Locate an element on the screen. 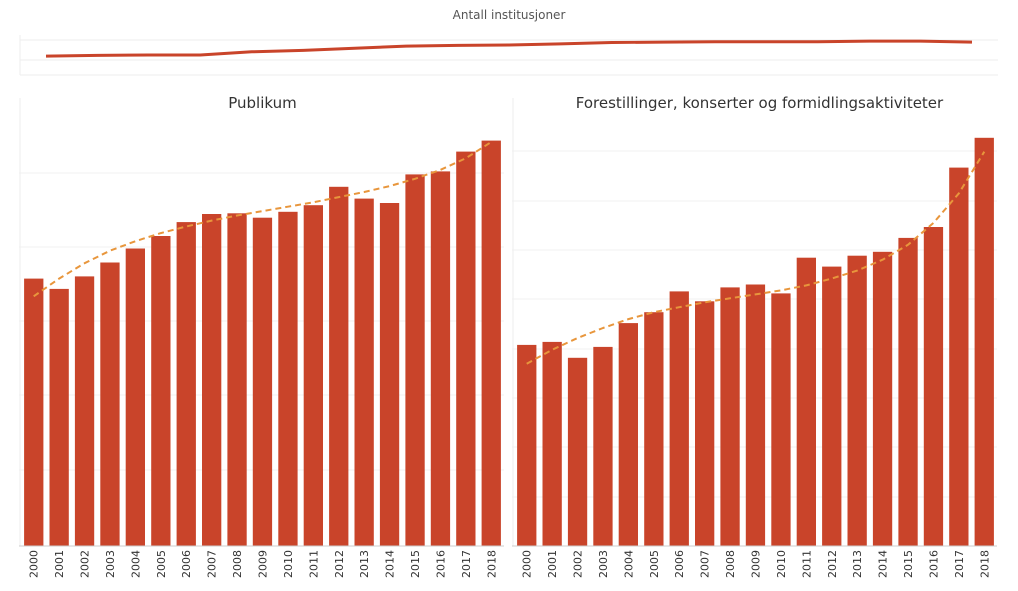 This screenshot has width=1018, height=591. activities-x-tick-label: 2005 is located at coordinates (654, 564).